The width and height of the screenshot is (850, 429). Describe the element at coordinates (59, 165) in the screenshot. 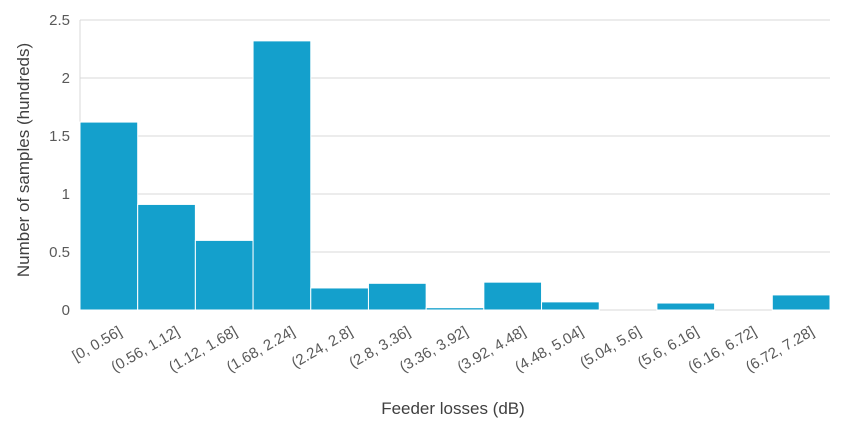

I see `y-tick-labels: 0 0.5 1 1.5 2 2.5` at that location.